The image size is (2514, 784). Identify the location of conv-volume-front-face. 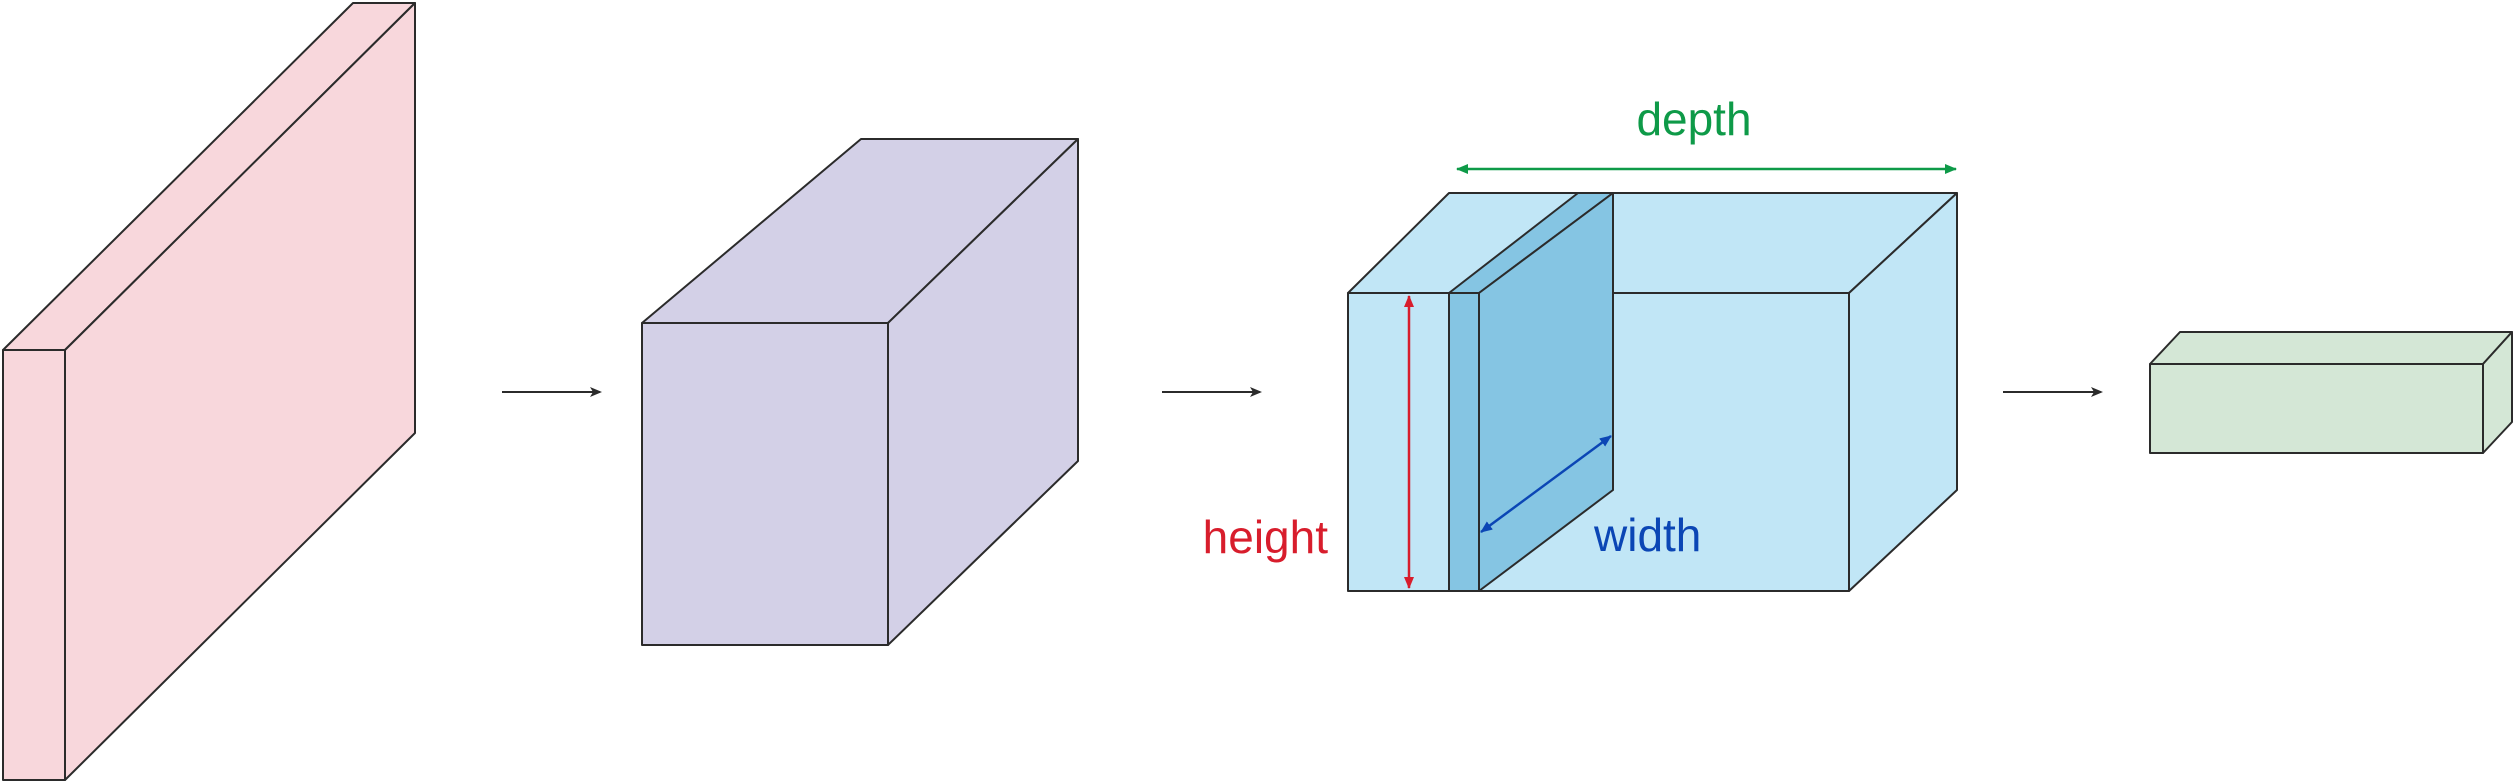
(765, 484).